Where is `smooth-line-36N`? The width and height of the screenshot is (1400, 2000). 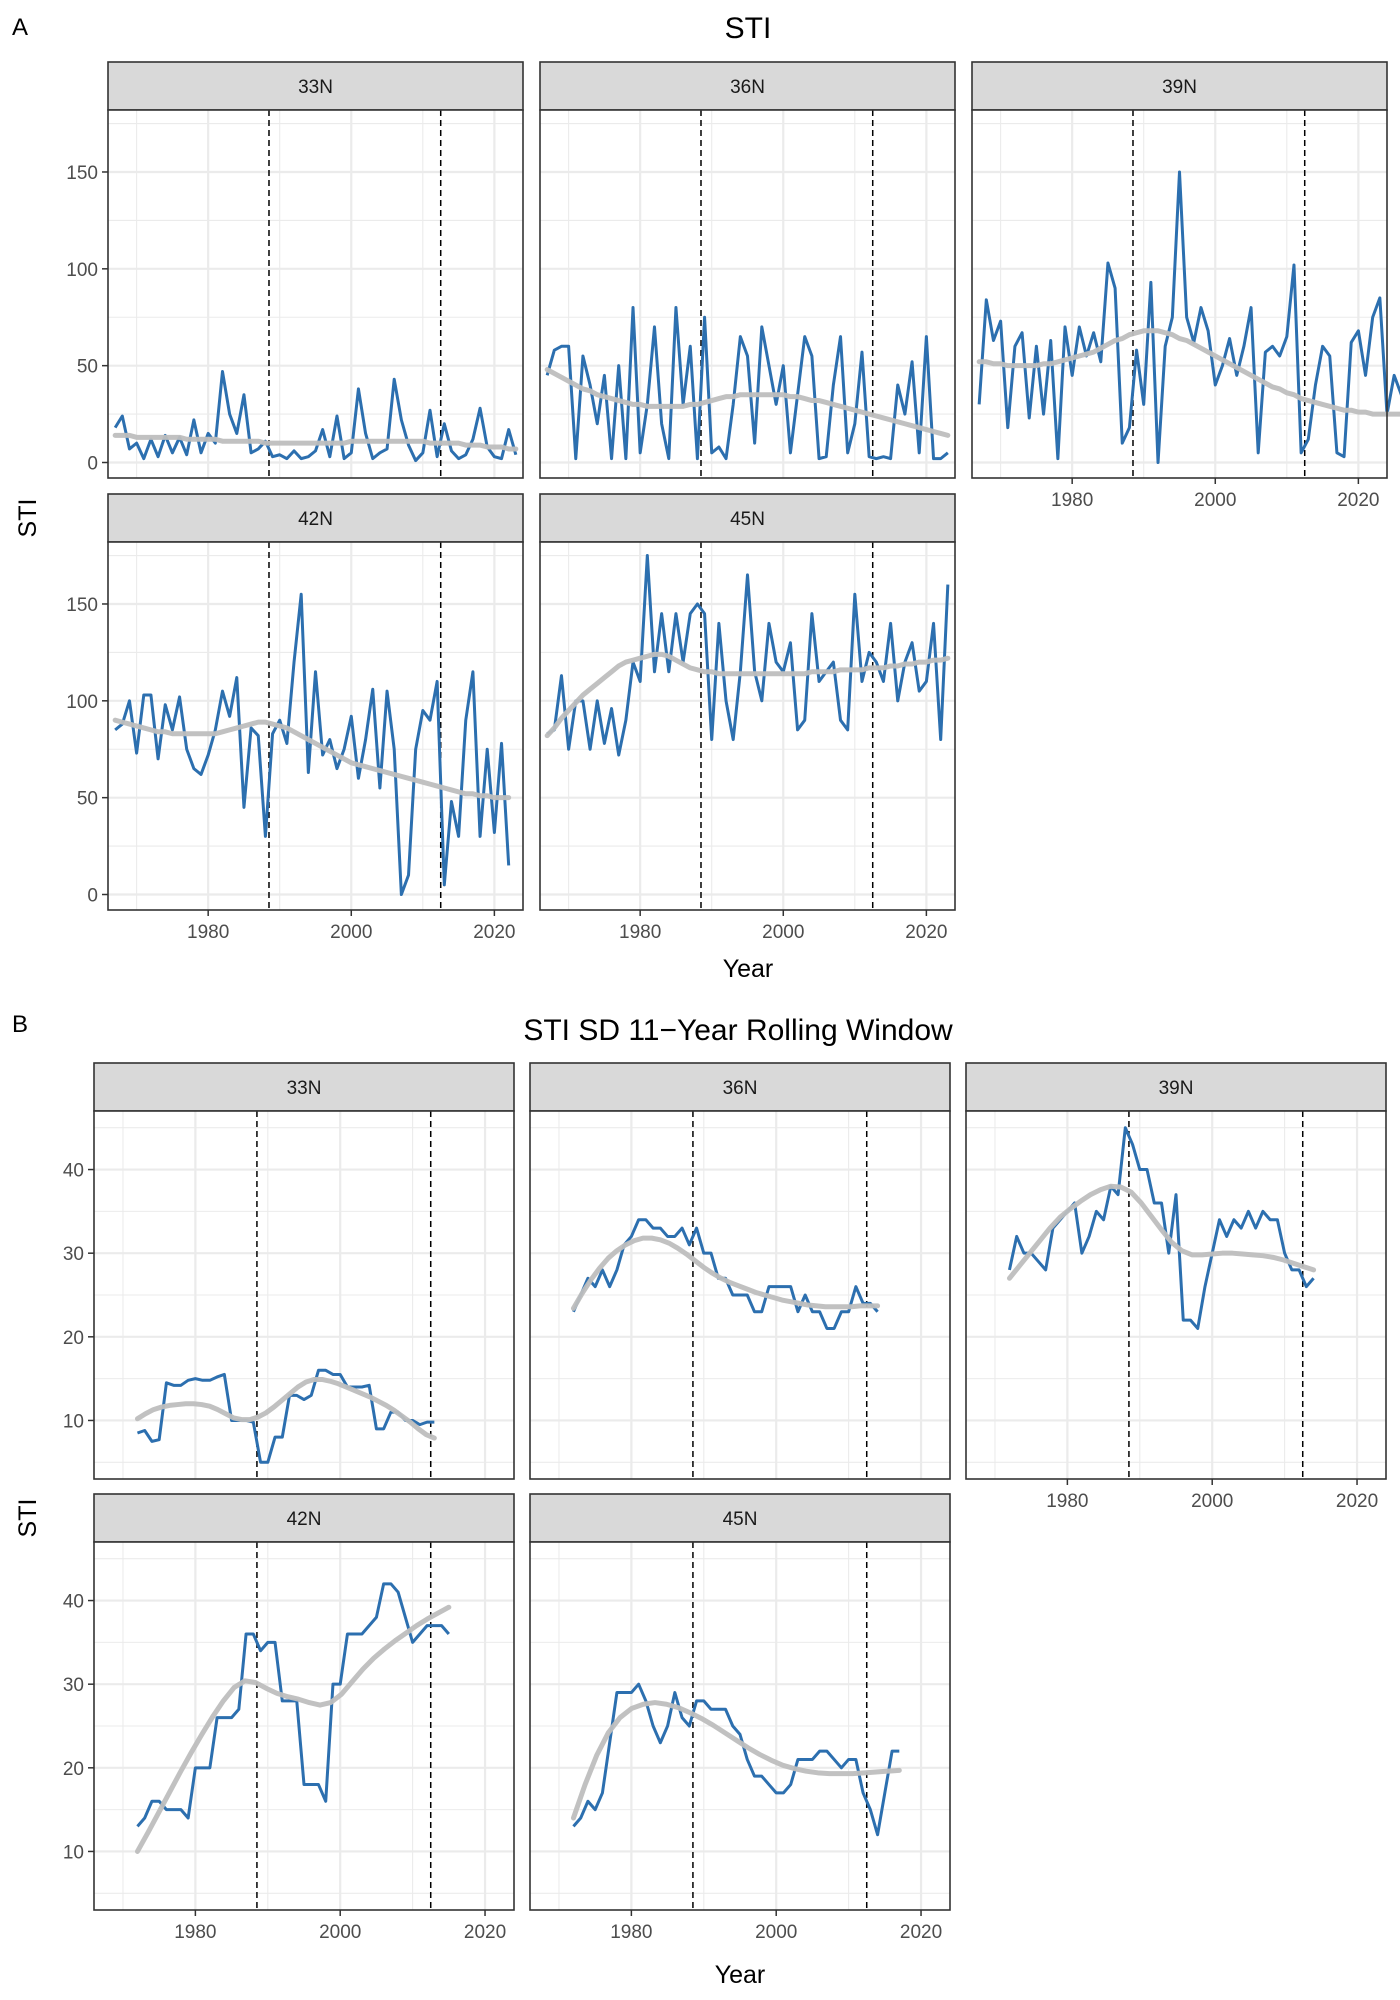 smooth-line-36N is located at coordinates (747, 402).